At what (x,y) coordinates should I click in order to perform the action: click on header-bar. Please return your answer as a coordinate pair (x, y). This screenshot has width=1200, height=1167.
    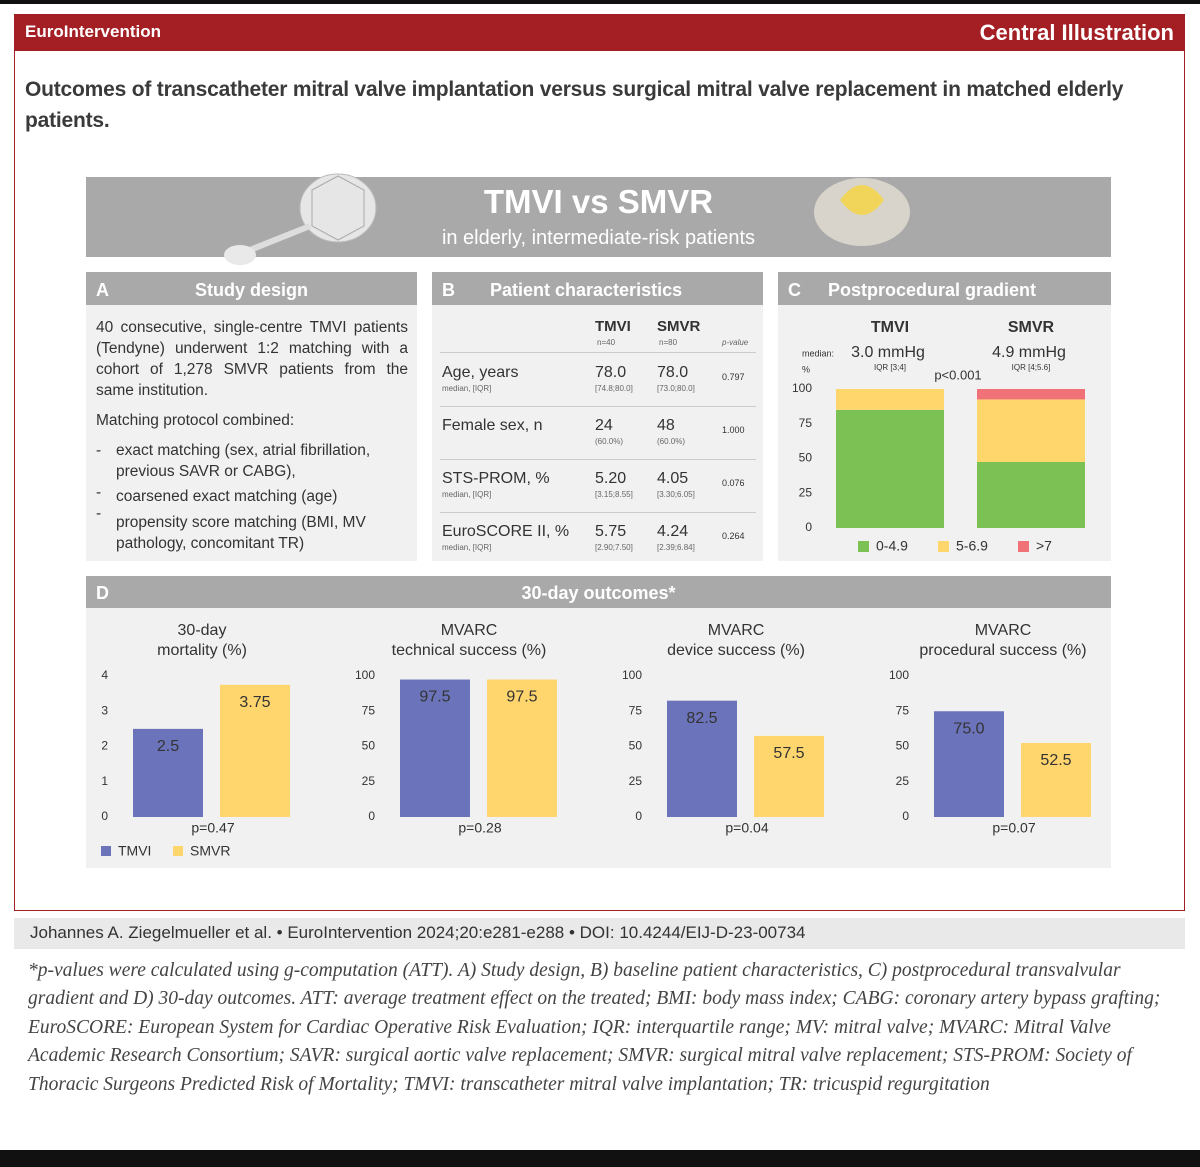
    Looking at the image, I should click on (599, 32).